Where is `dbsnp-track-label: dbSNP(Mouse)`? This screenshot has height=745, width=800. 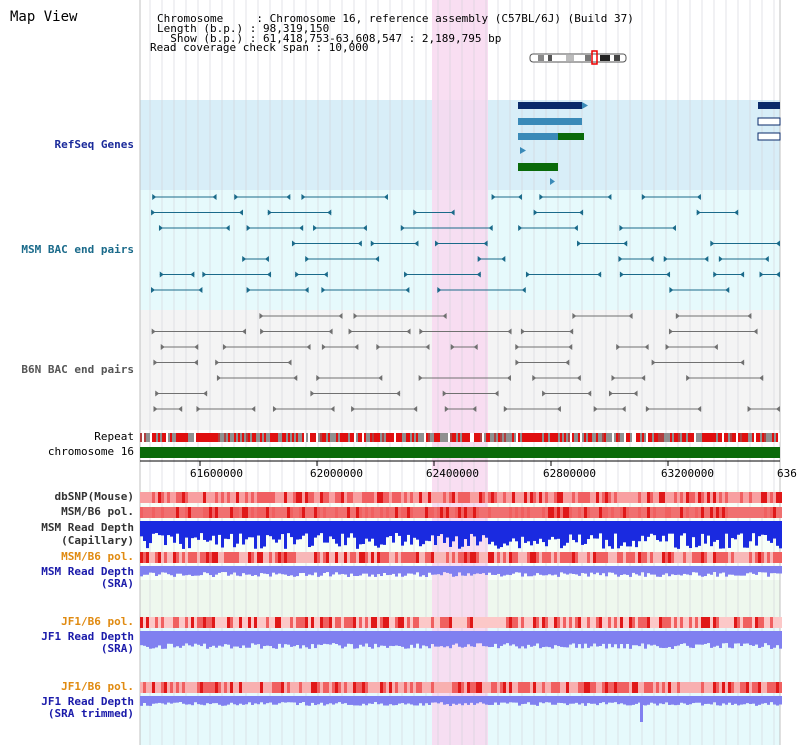 dbsnp-track-label: dbSNP(Mouse) is located at coordinates (94, 496).